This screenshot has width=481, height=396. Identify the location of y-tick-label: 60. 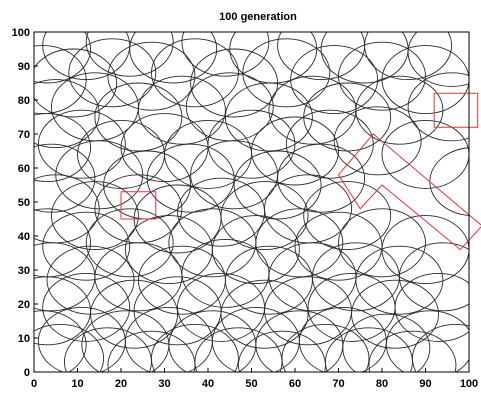
(24, 169).